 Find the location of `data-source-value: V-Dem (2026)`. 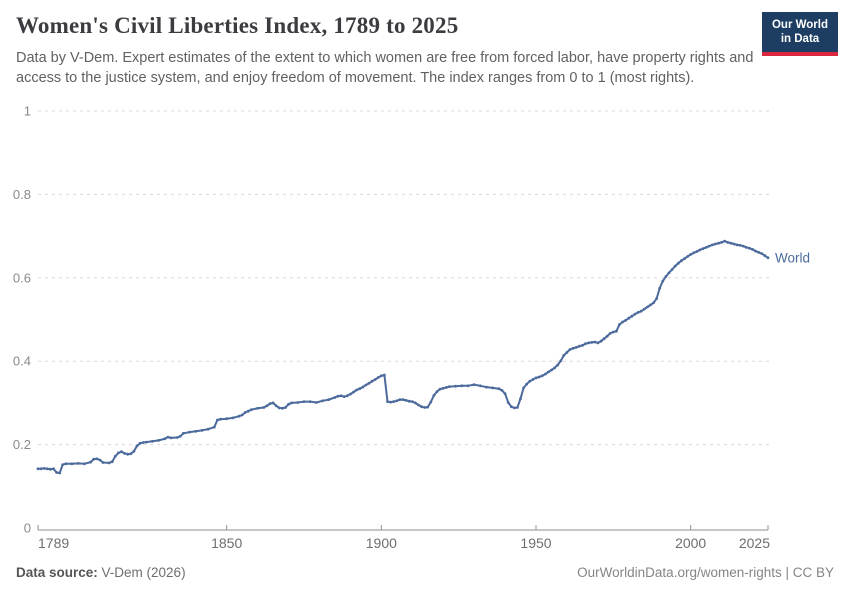

data-source-value: V-Dem (2026) is located at coordinates (141, 572).